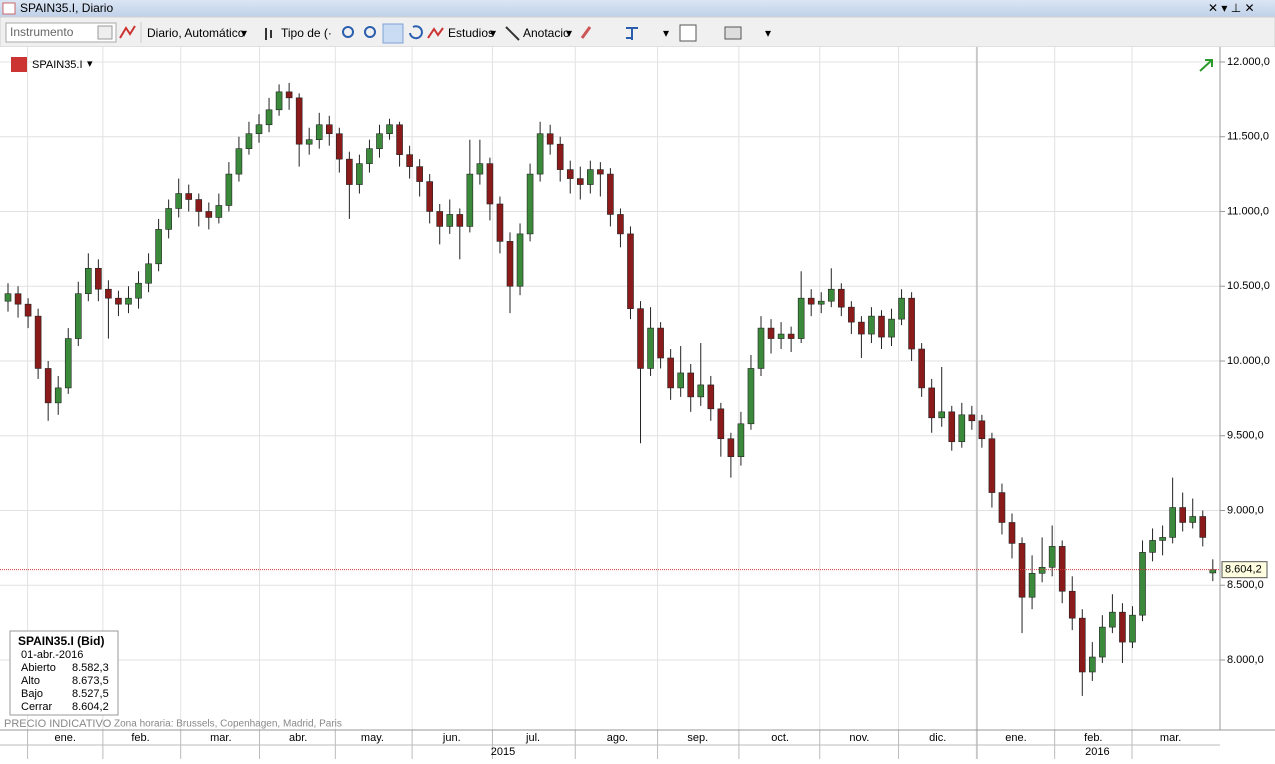 This screenshot has height=764, width=1275. Describe the element at coordinates (57, 65) in the screenshot. I see `symbol-label: SPAIN35.I` at that location.